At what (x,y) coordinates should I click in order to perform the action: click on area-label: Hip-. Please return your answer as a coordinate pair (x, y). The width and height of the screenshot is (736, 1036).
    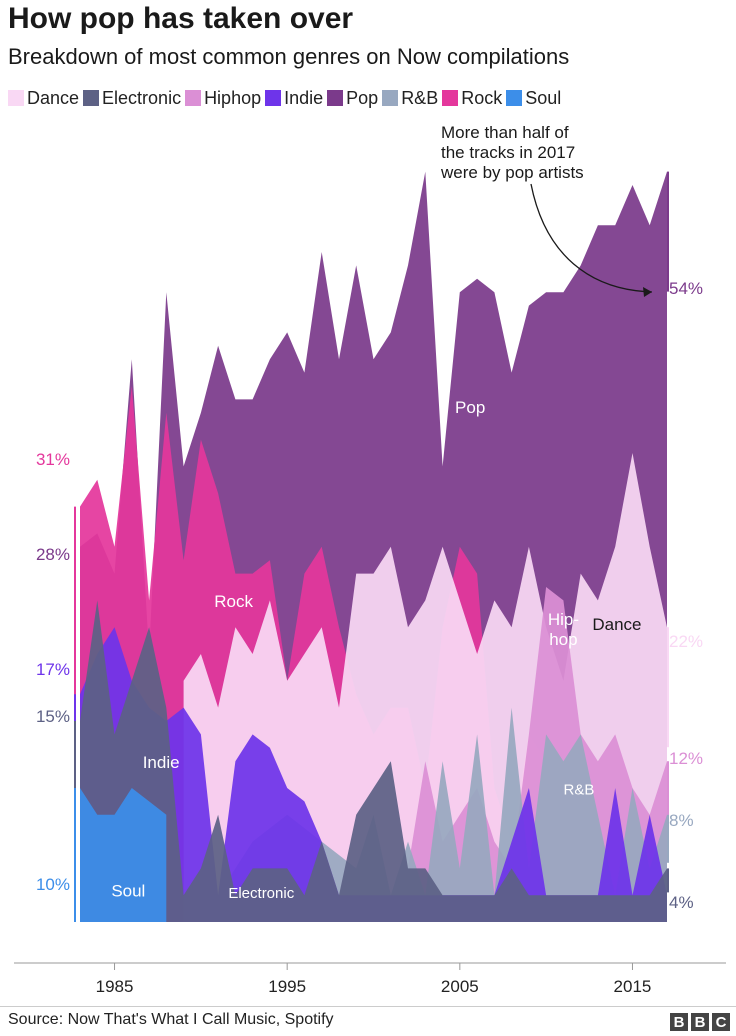
    Looking at the image, I should click on (563, 619).